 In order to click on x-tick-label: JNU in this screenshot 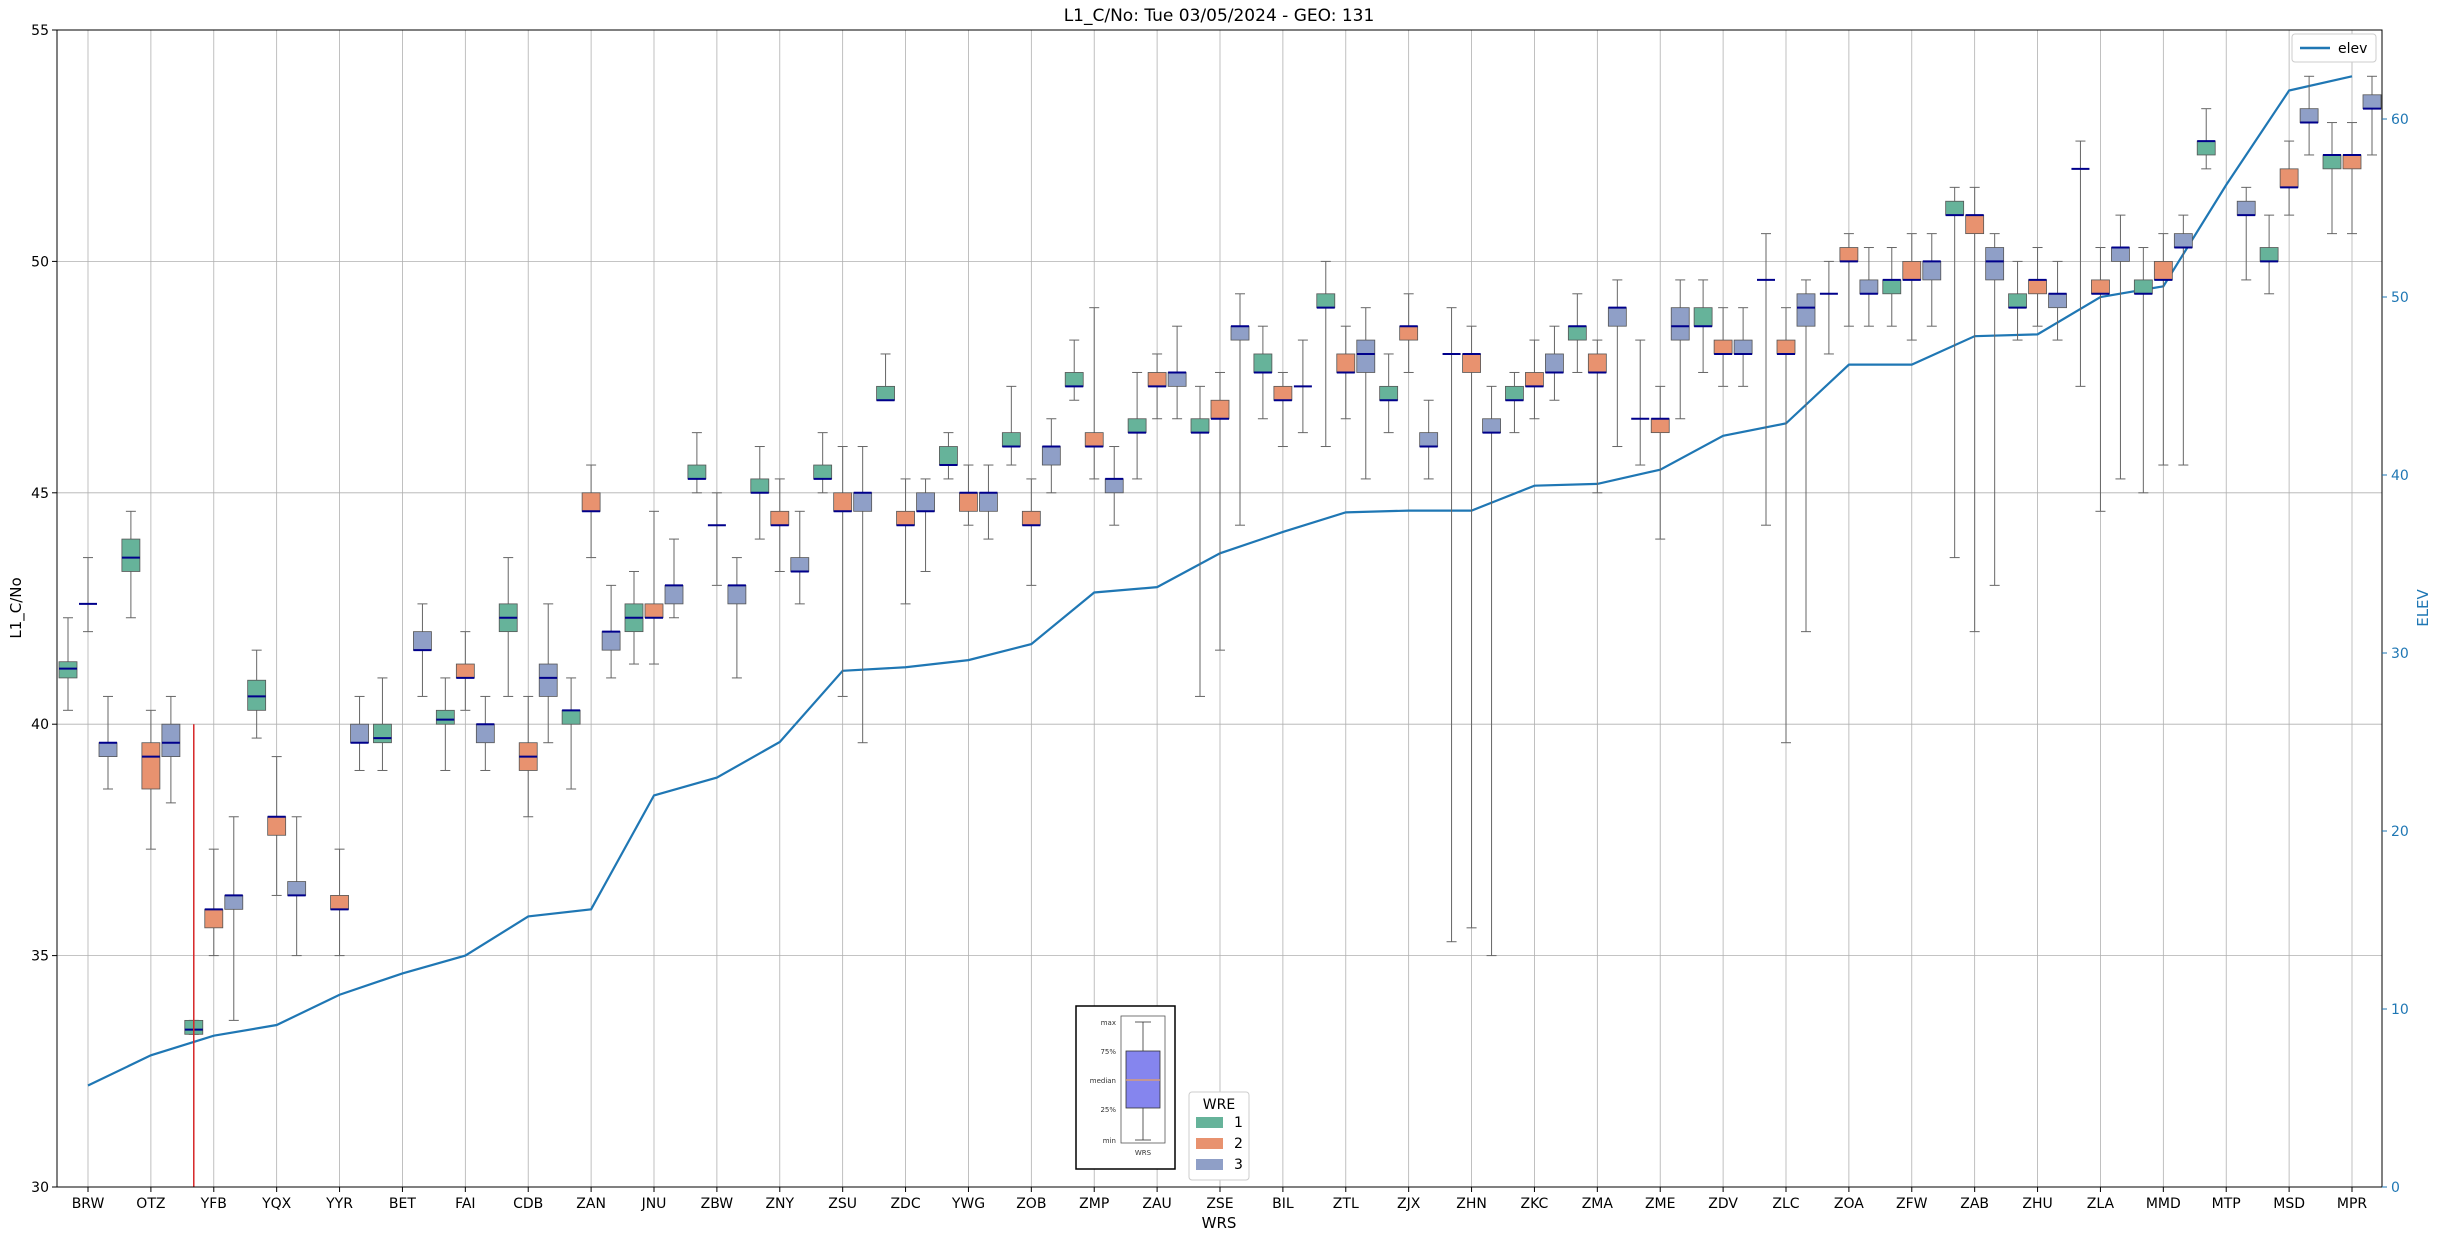, I will do `click(654, 1204)`.